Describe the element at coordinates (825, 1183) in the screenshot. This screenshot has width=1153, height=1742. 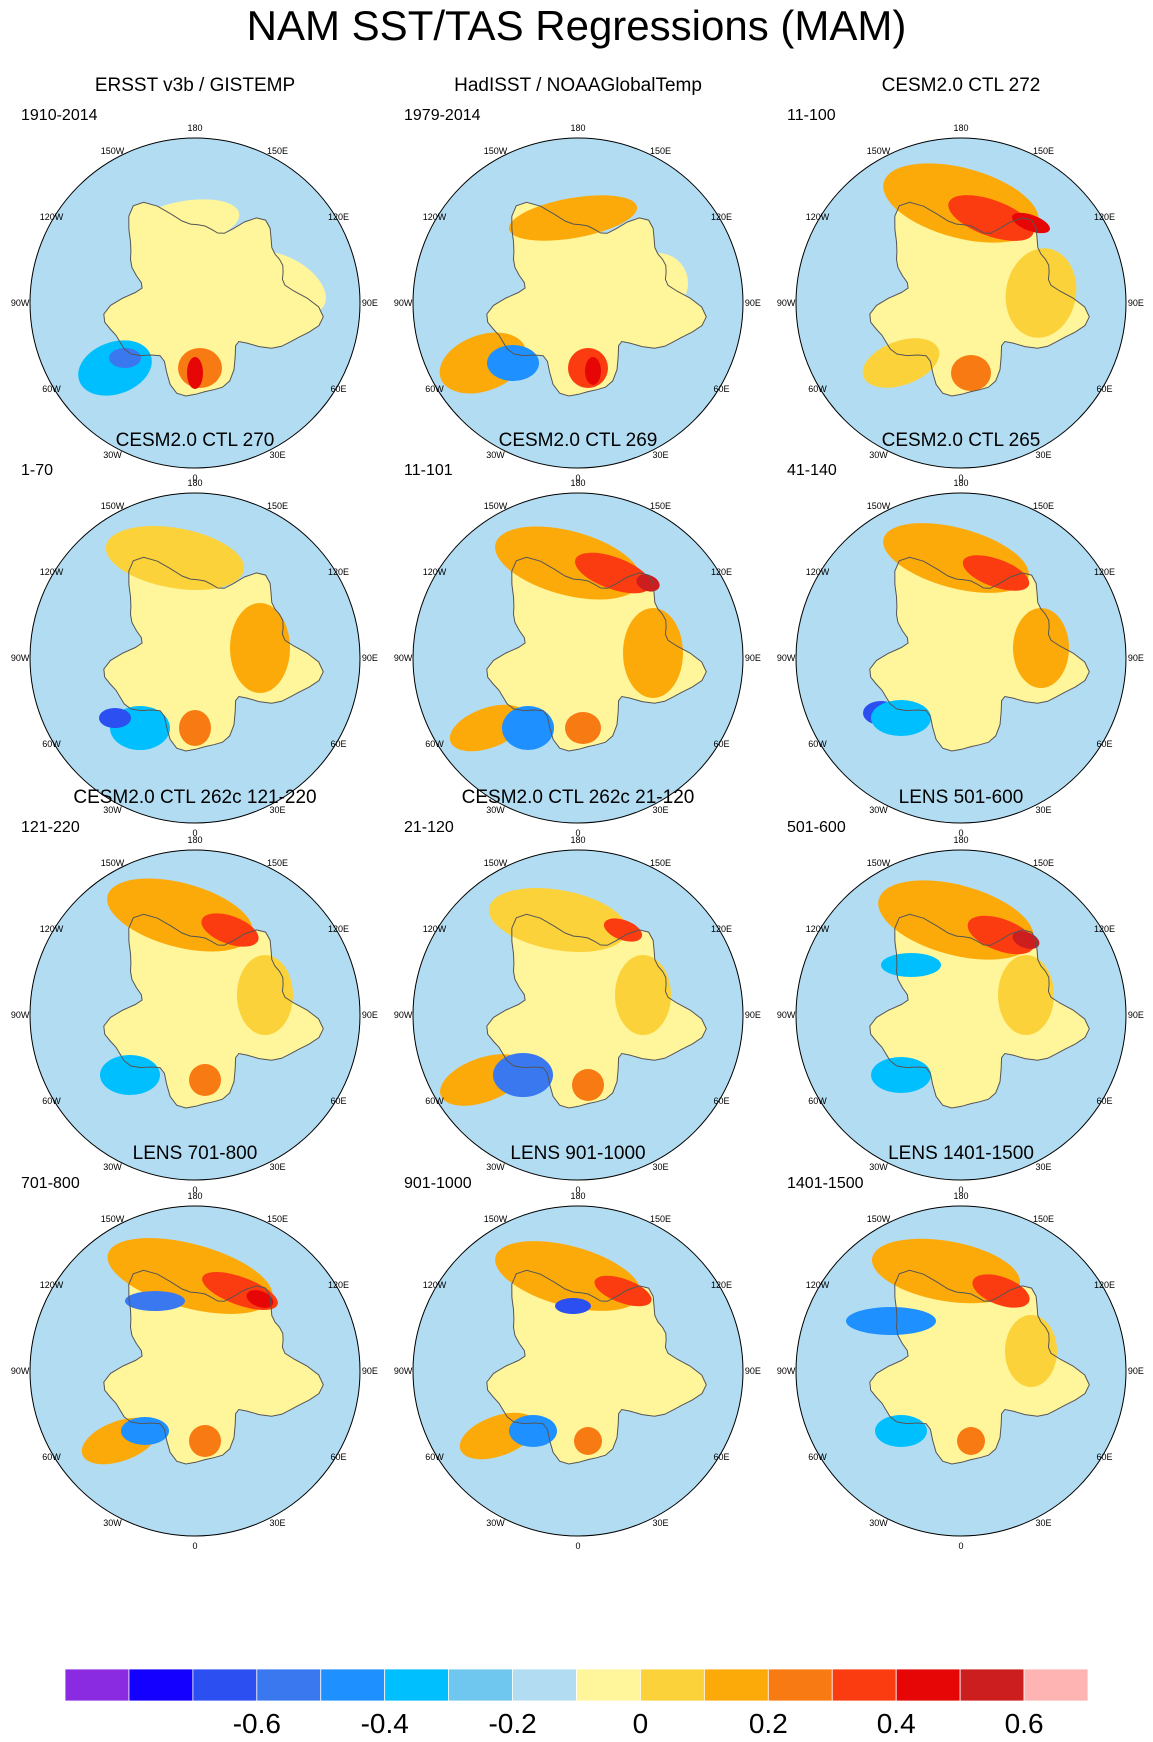
I see `panel-period: 1401-1500` at that location.